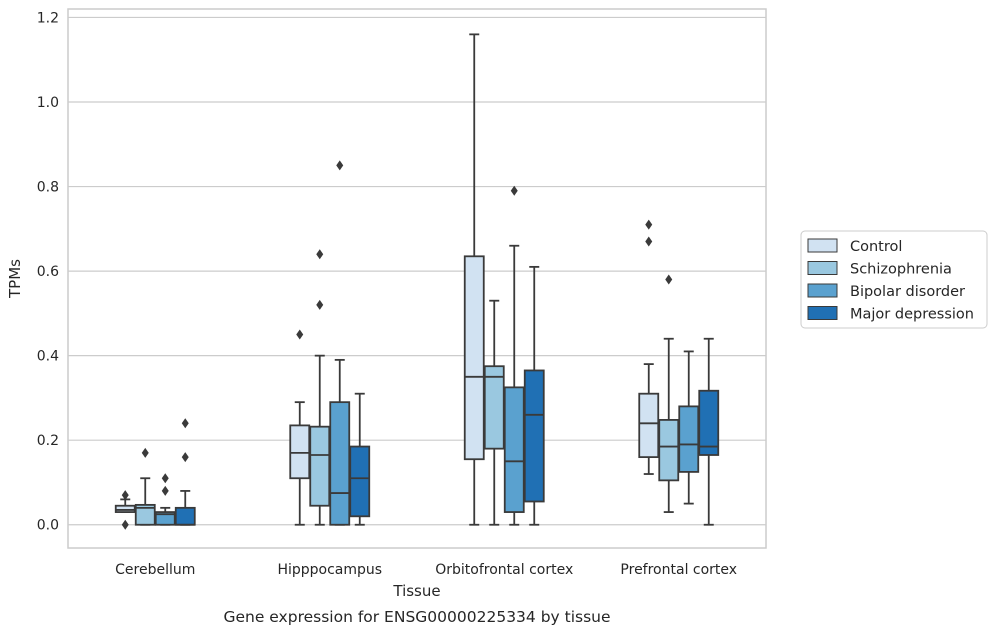 This screenshot has height=634, width=997. I want to click on x-tick-label: Prefrontal cortex, so click(678, 570).